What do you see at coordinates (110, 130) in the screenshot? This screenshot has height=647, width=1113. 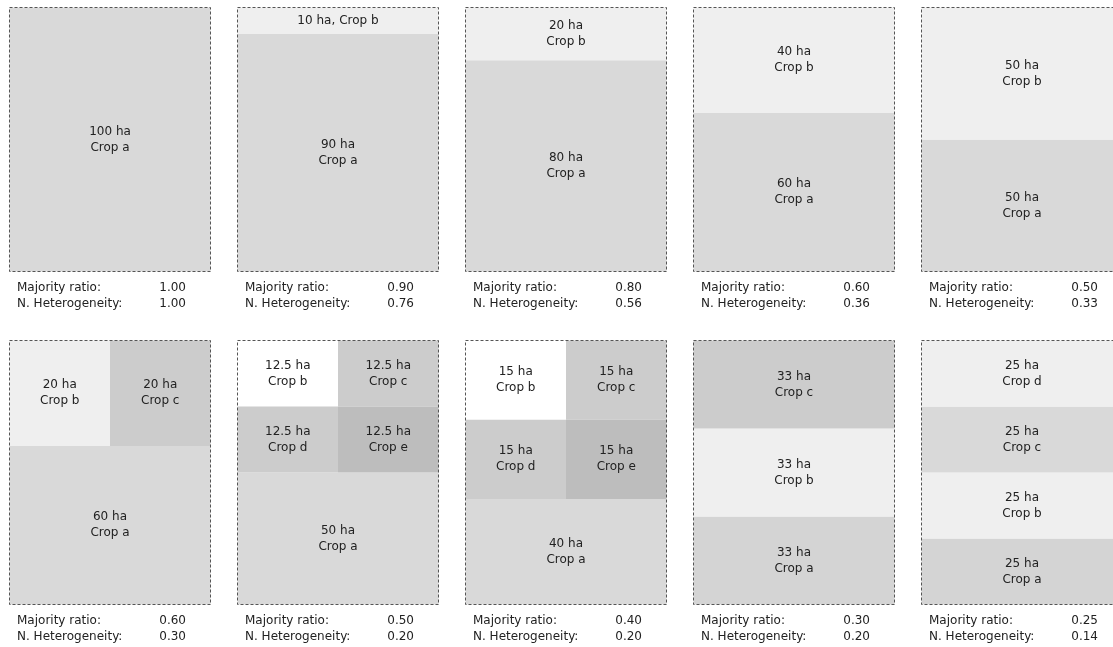 I see `data-label: 100 ha` at bounding box center [110, 130].